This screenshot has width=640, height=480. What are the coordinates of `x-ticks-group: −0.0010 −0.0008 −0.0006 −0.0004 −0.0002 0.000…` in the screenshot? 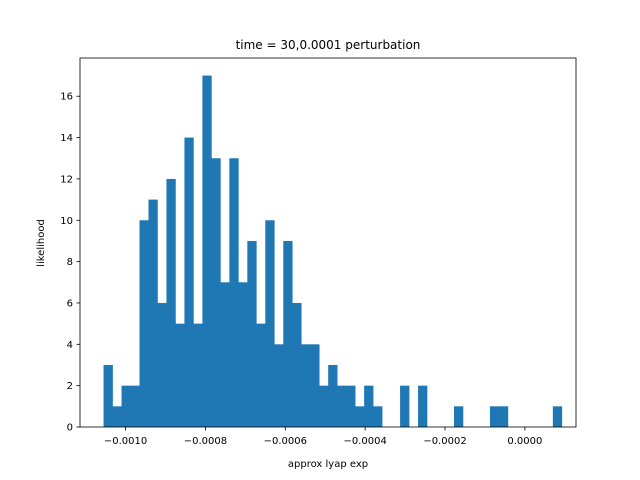 It's located at (323, 437).